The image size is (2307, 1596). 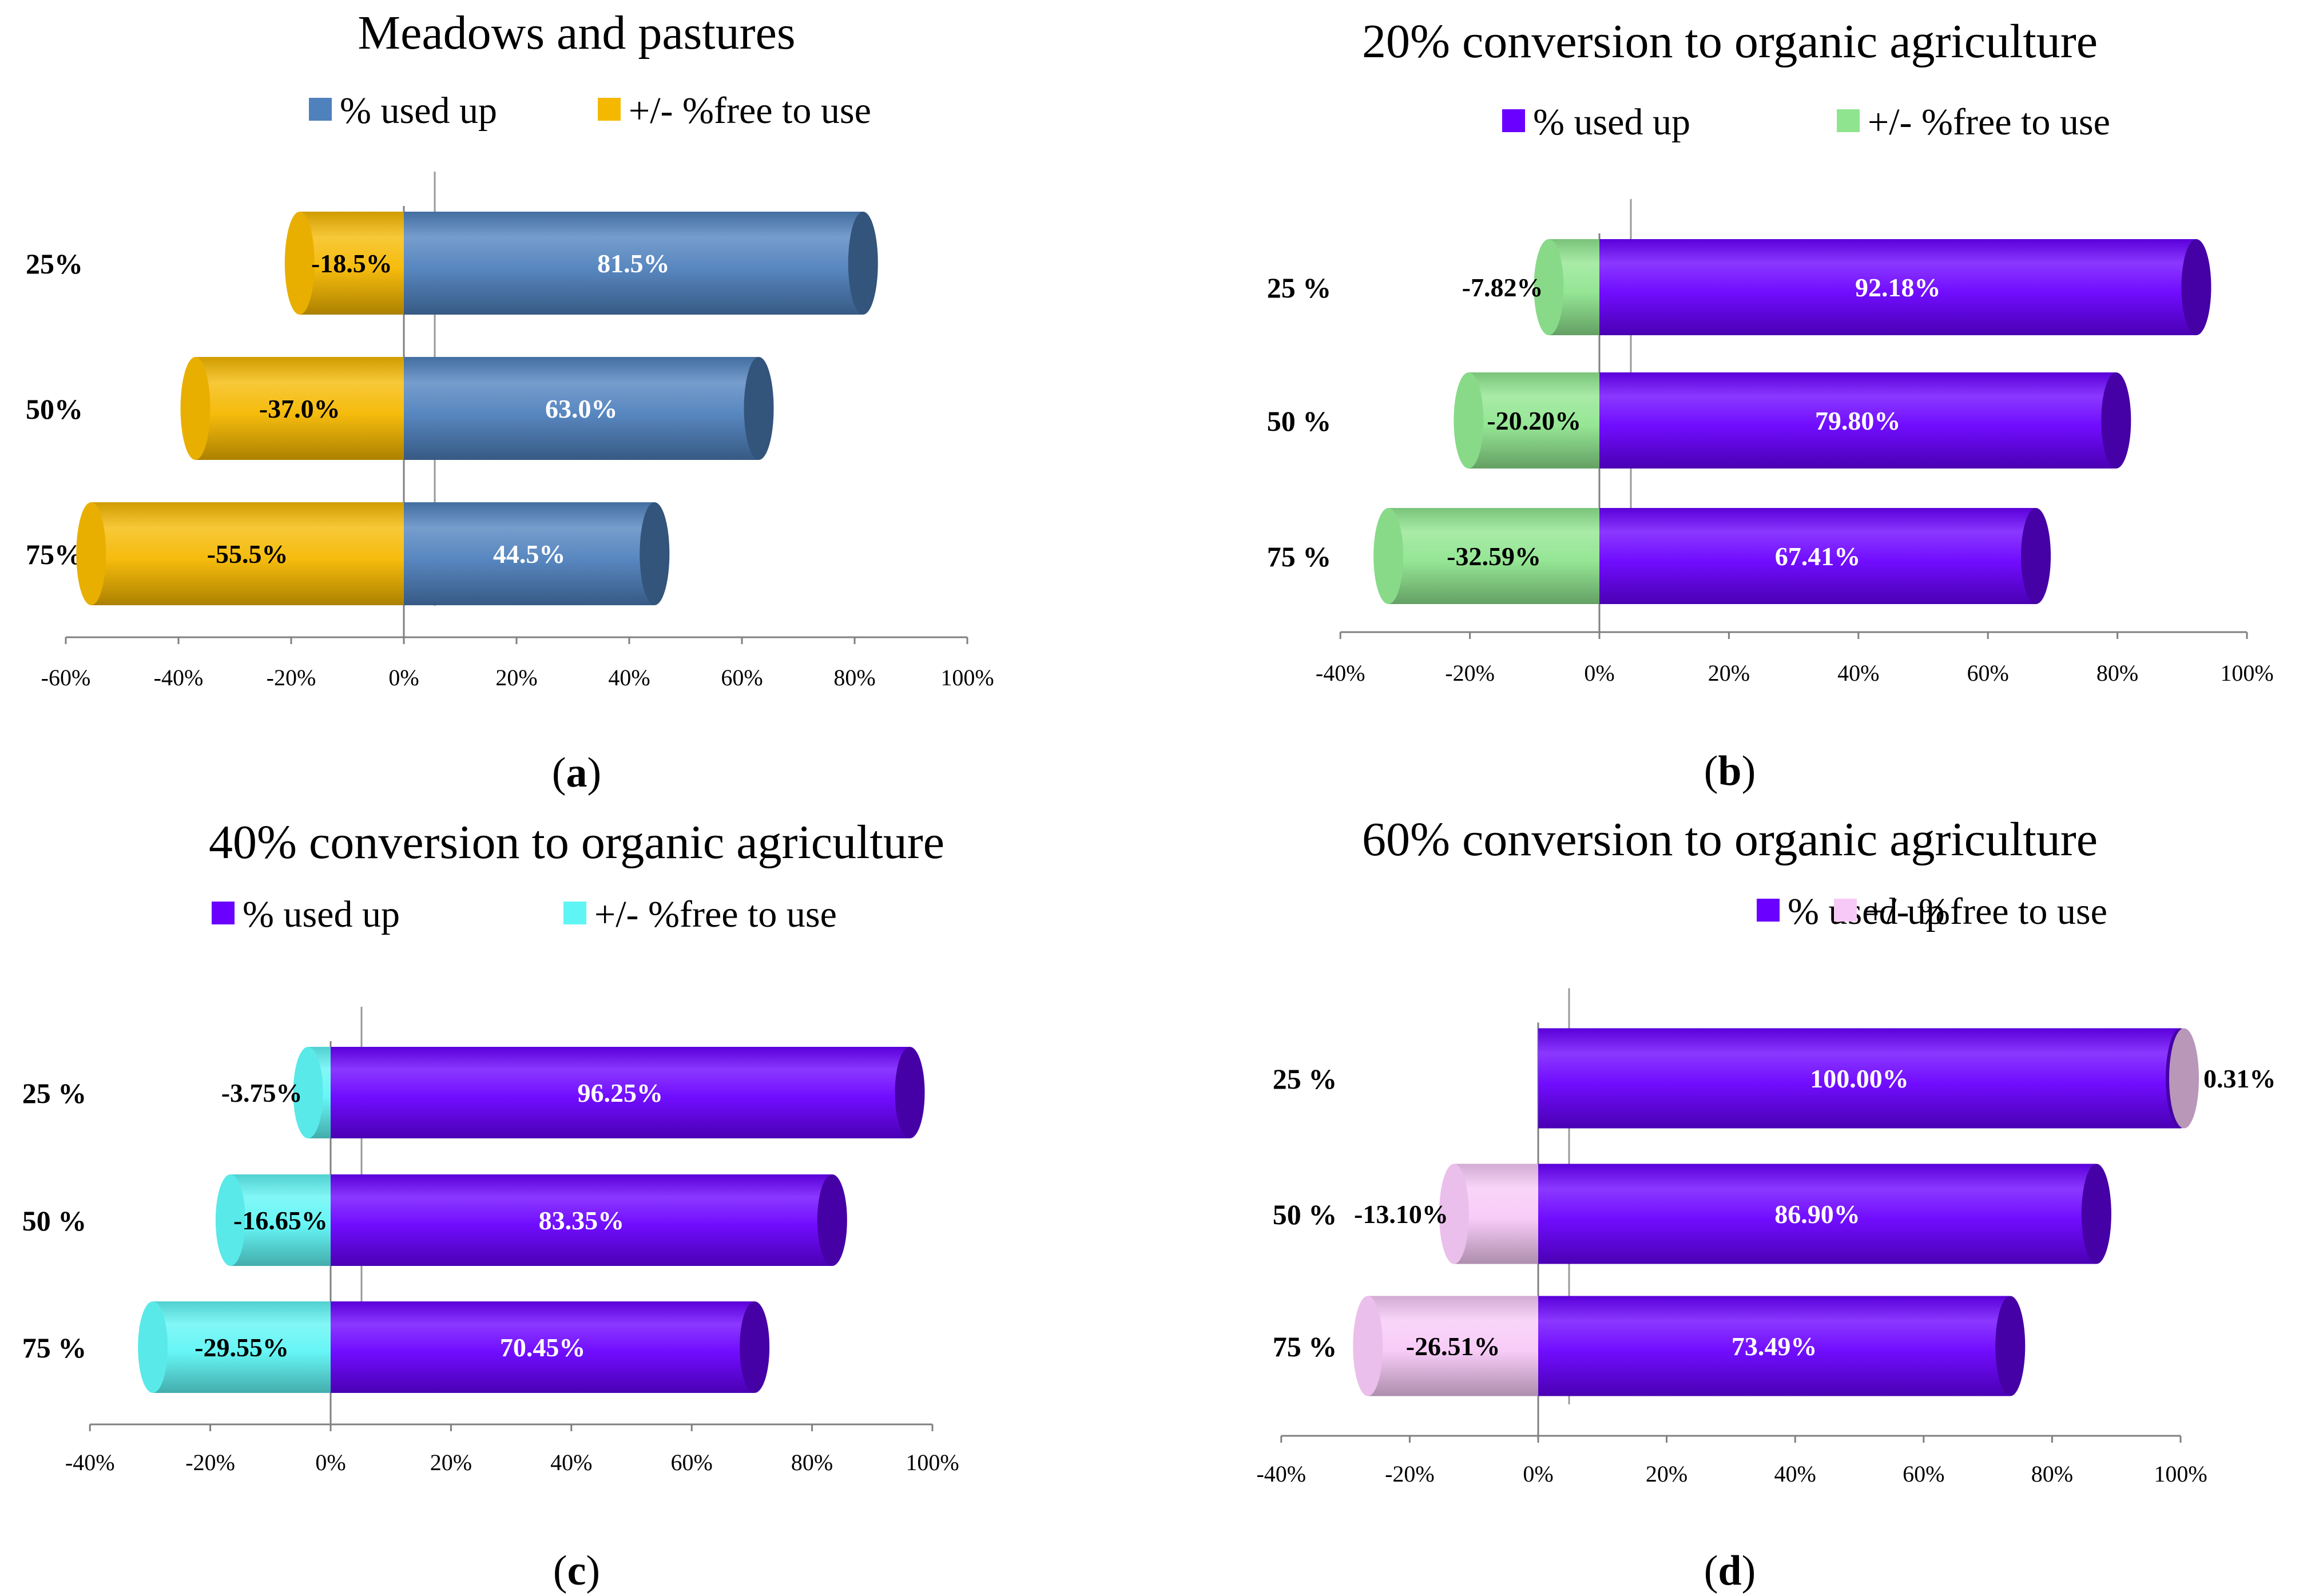 I want to click on data-label: -18.5%, so click(x=351, y=263).